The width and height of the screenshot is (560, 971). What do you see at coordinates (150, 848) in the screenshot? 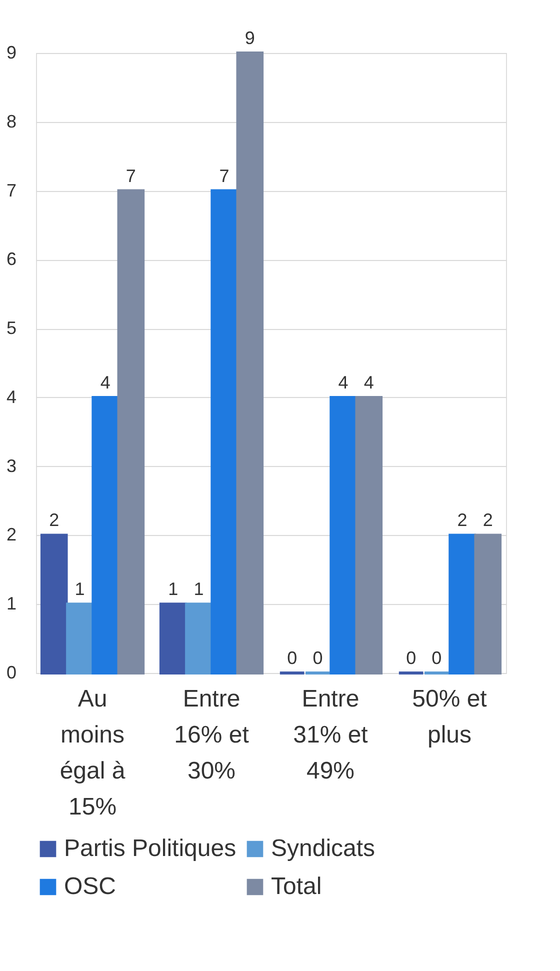
I see `legend-label: Partis Politiques` at bounding box center [150, 848].